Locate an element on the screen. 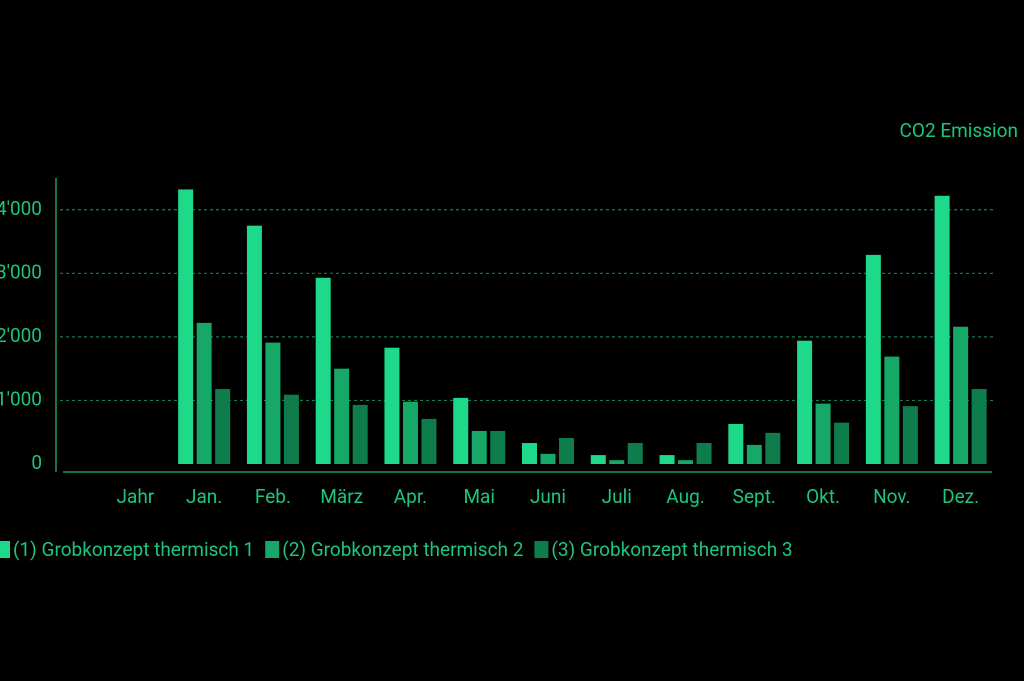 The image size is (1024, 681). y-tick-label: 1'000 is located at coordinates (21, 398).